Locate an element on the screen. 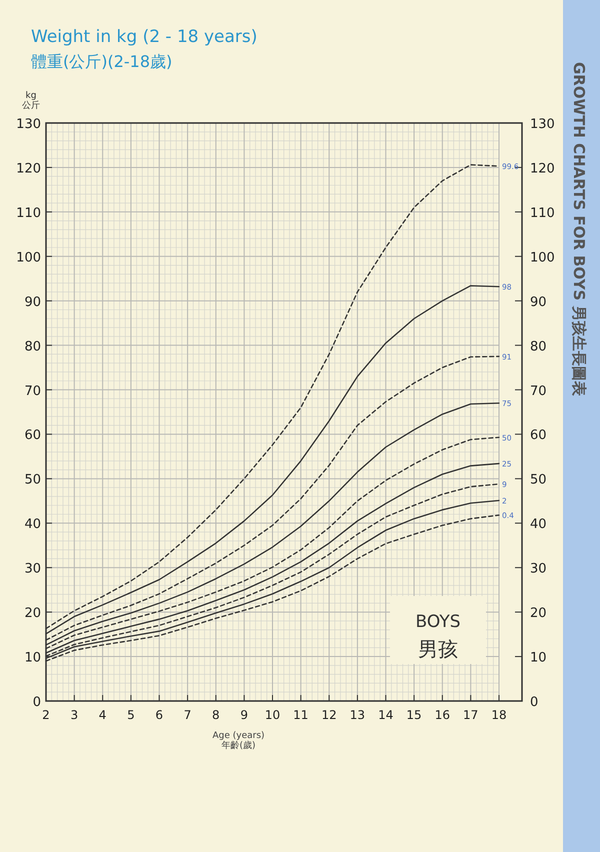 Image resolution: width=600 pixels, height=852 pixels. y2-tick-label: 60 is located at coordinates (538, 436).